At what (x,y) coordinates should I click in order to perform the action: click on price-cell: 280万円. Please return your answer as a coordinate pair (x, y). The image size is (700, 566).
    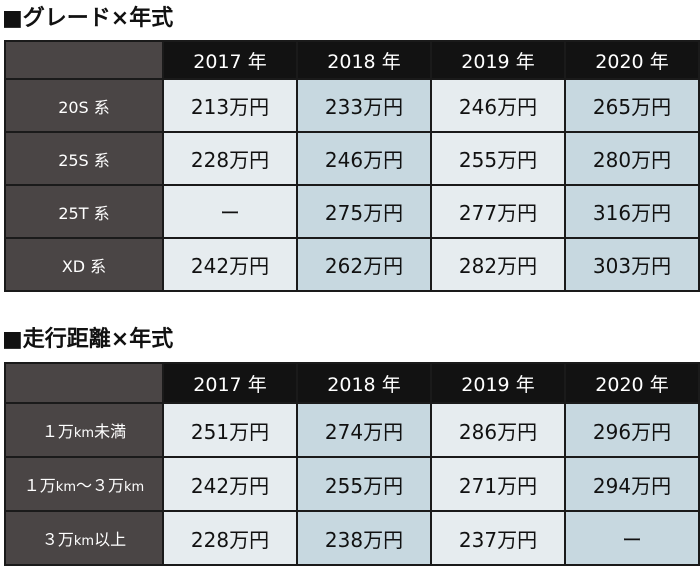
    Looking at the image, I should click on (632, 158).